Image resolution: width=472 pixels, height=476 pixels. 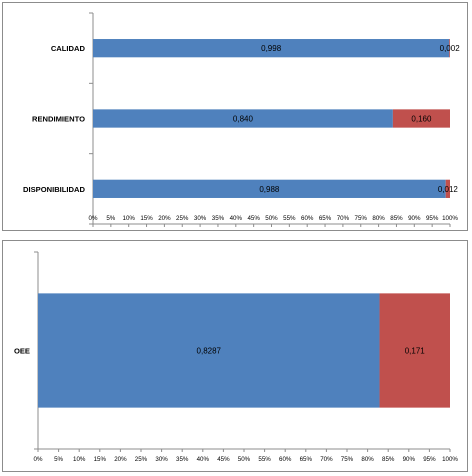 I want to click on data-label: 0,8287, so click(x=209, y=351).